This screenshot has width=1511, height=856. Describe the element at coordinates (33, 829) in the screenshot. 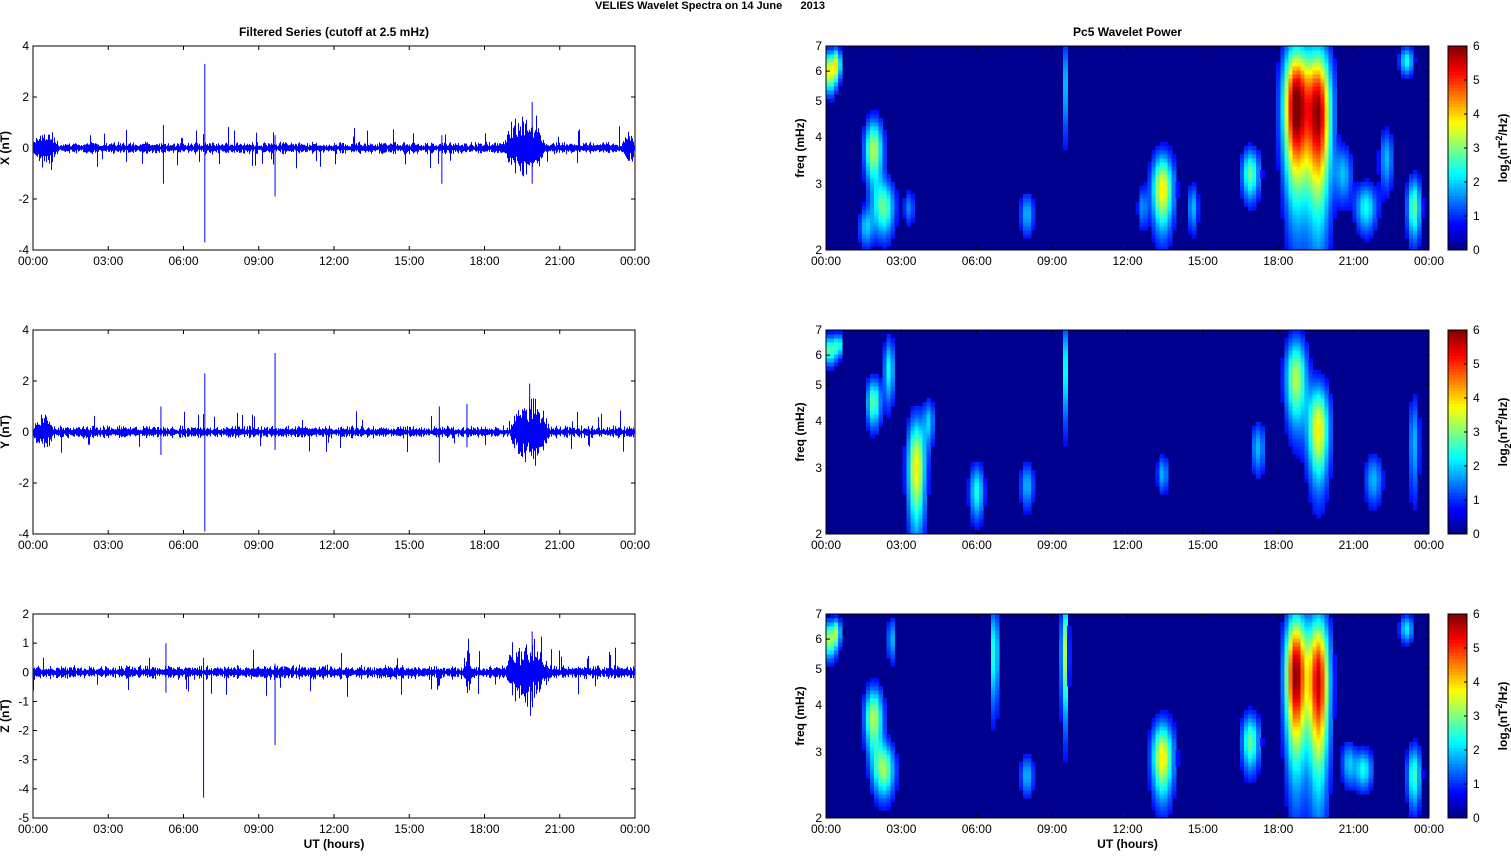

I see `x-tick-label: 00:00` at that location.